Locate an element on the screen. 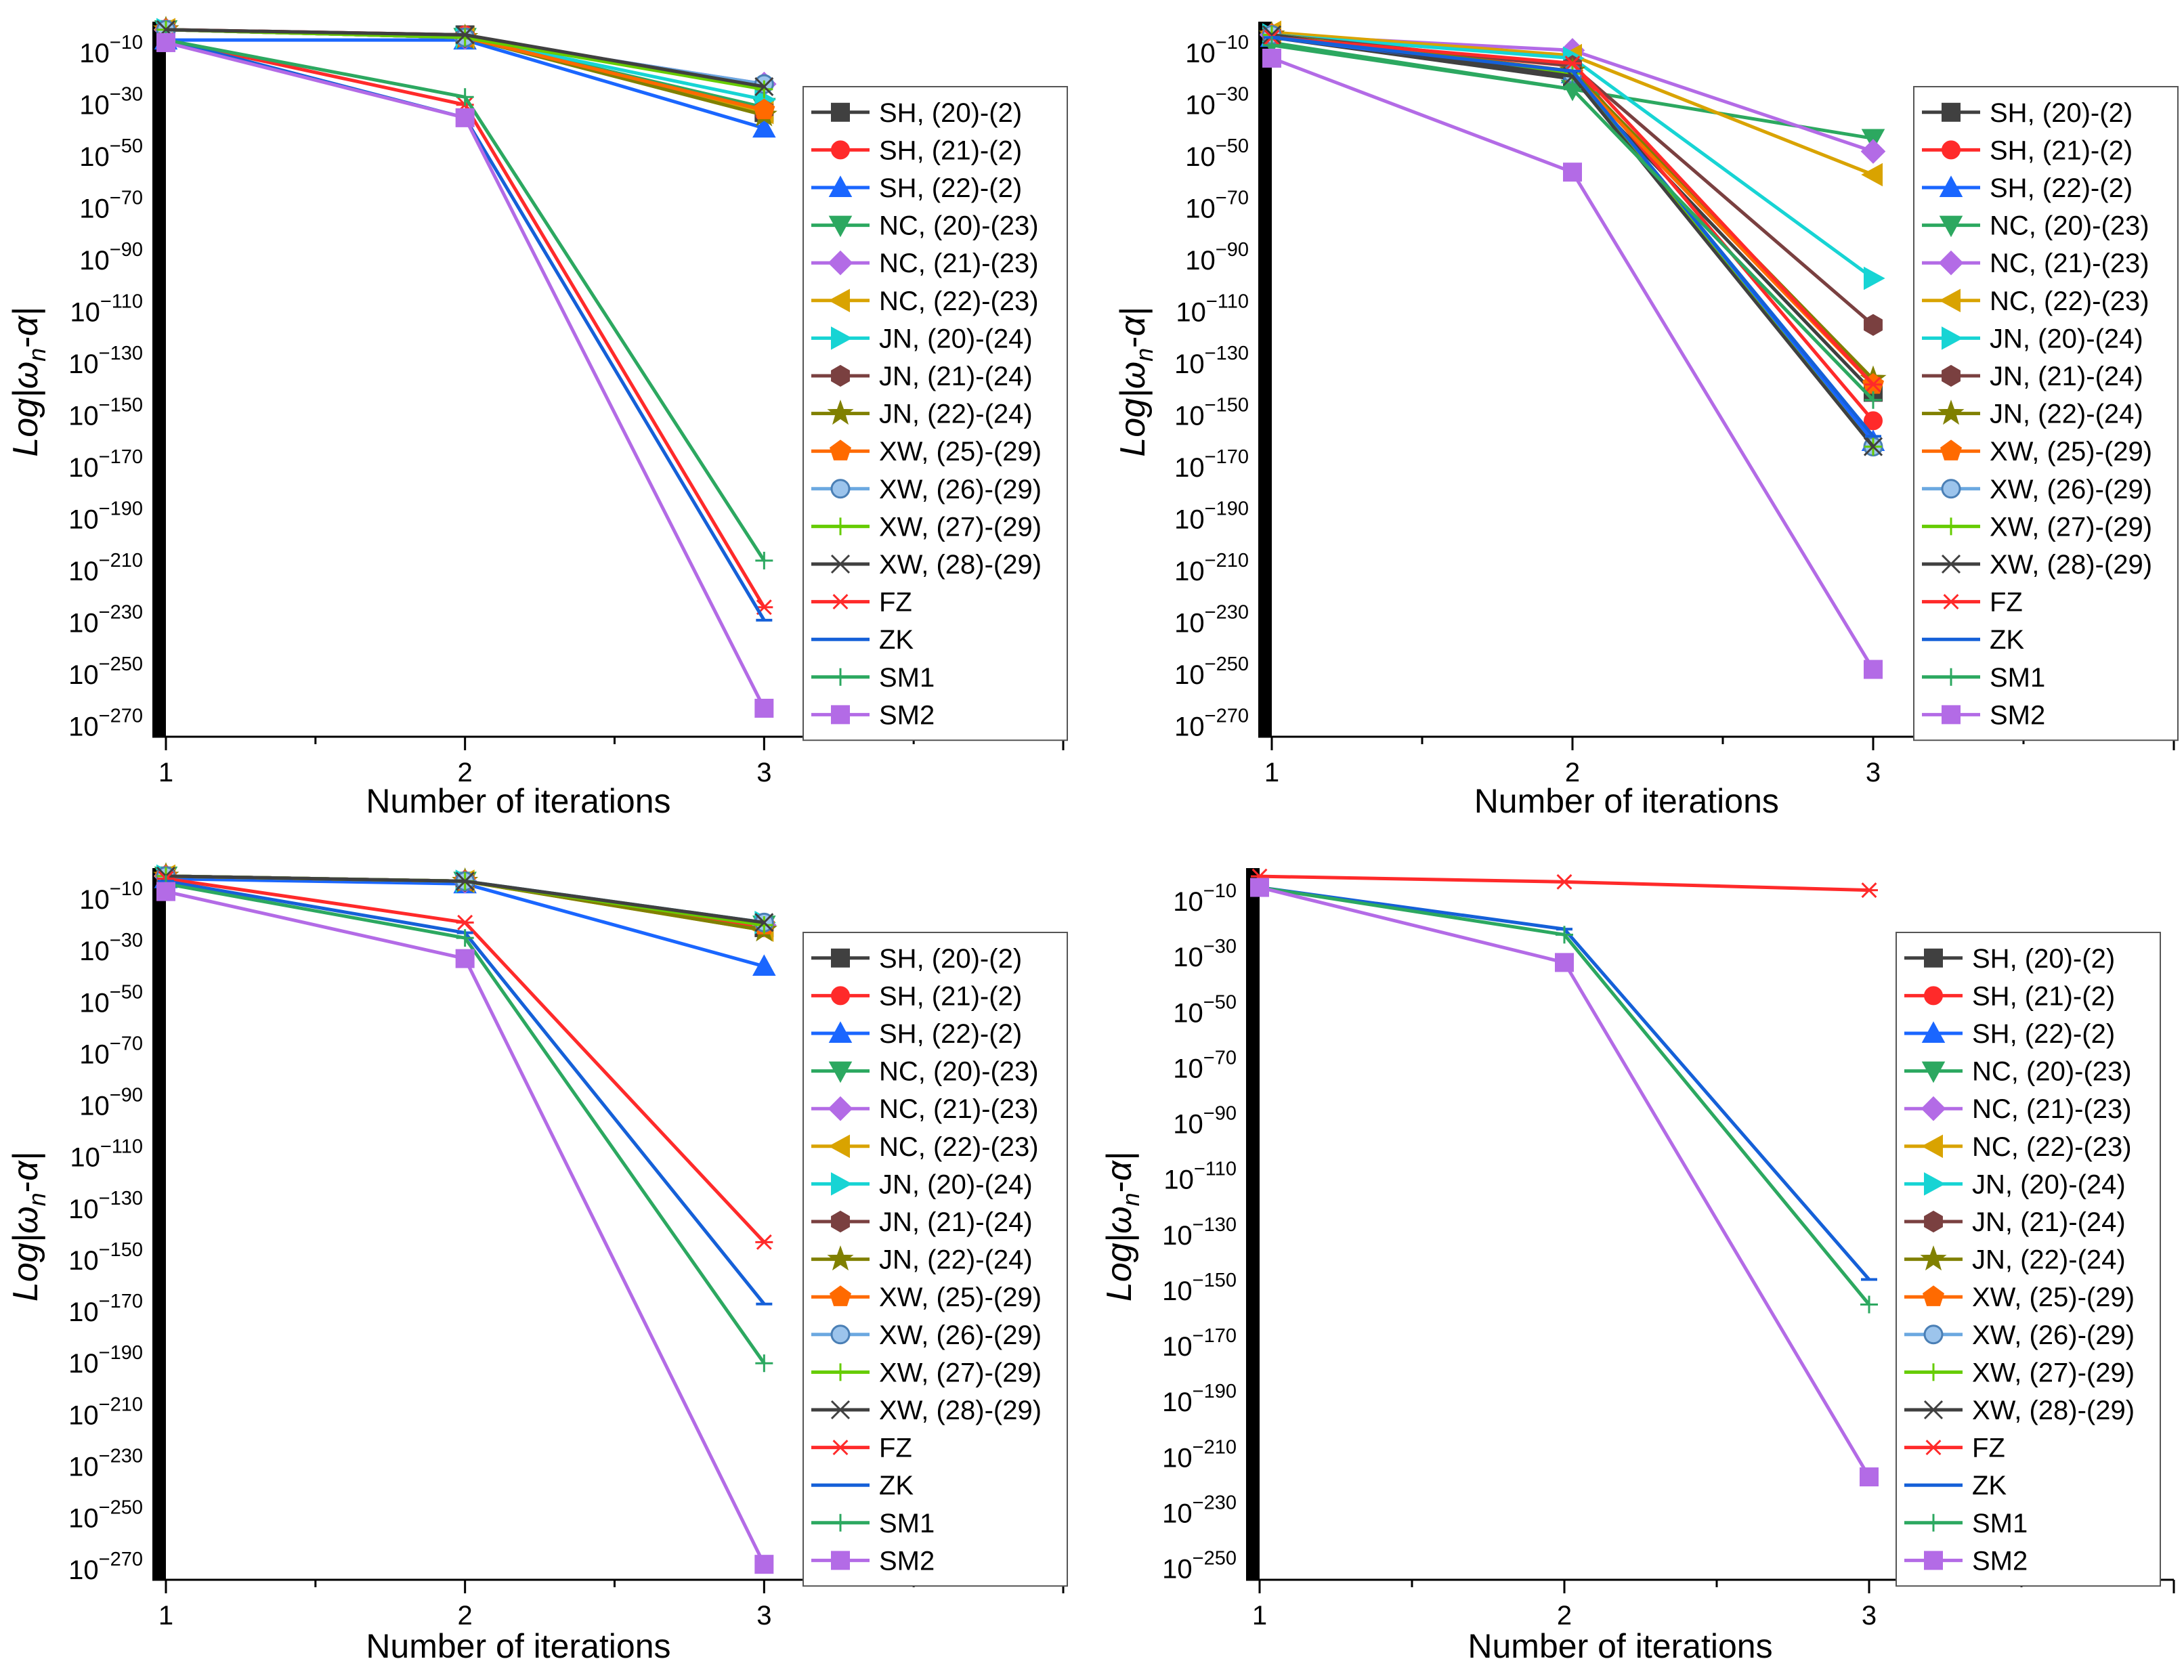 The image size is (2184, 1680). legend-entry: XW, (27)-(29) is located at coordinates (927, 1372).